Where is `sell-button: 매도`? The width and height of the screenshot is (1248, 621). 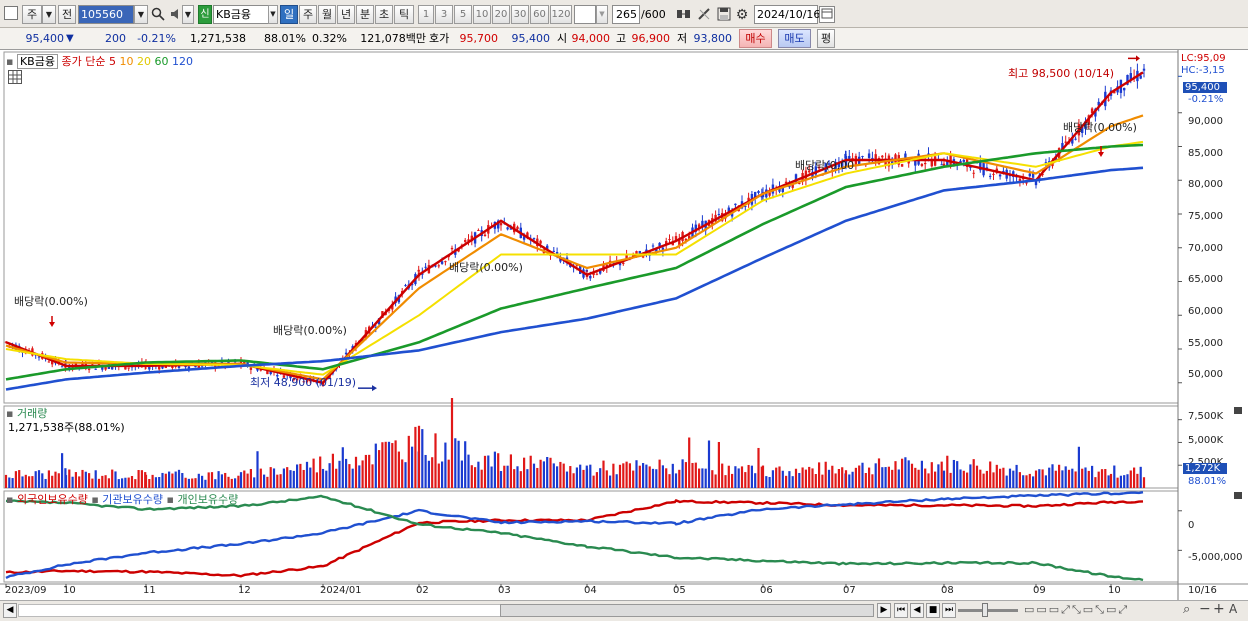
sell-button: 매도 is located at coordinates (794, 38).